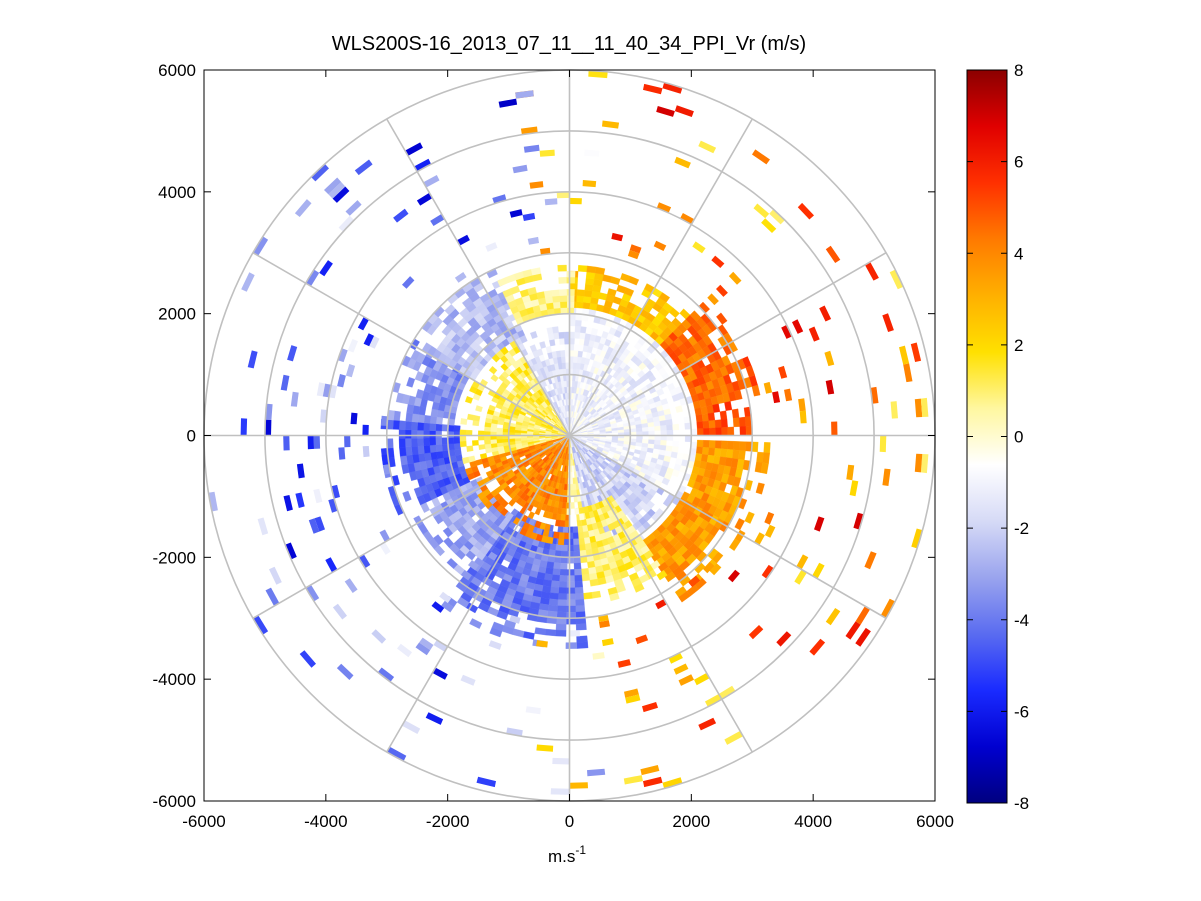  Describe the element at coordinates (691, 821) in the screenshot. I see `x-tick-label: 2000` at that location.